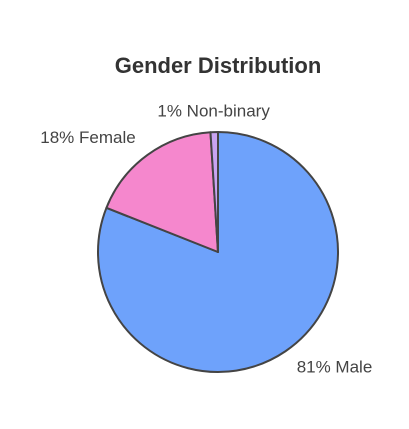  I want to click on slice-label: 1% Non-binary, so click(213, 111).